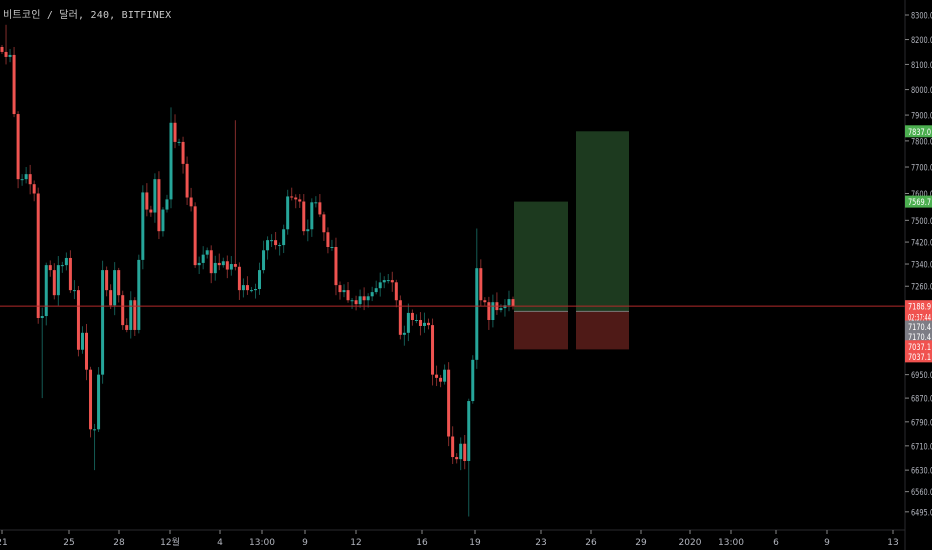  Describe the element at coordinates (921, 288) in the screenshot. I see `price-tick-label: 7260.0` at that location.